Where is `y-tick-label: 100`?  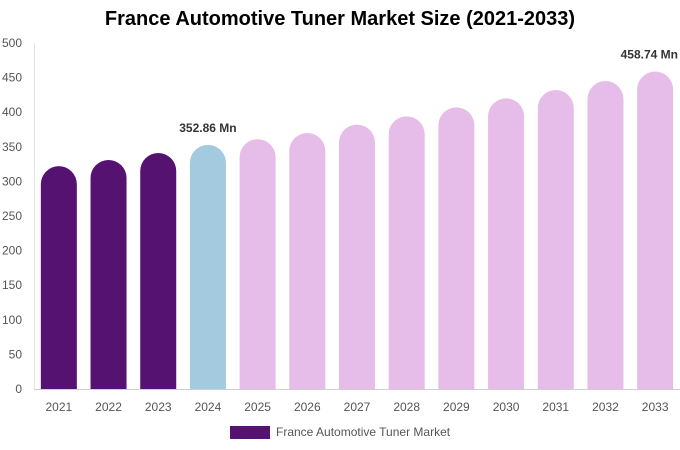 y-tick-label: 100 is located at coordinates (12, 320).